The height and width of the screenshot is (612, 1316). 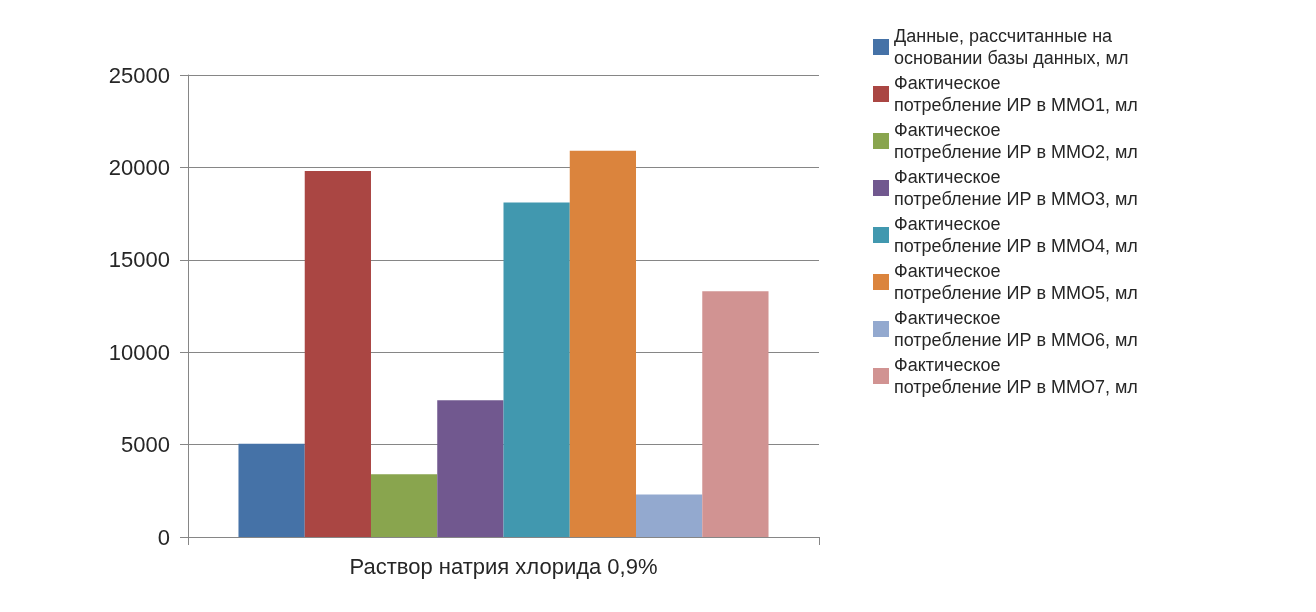 What do you see at coordinates (1011, 47) in the screenshot?
I see `legend-label: Данные, рассчитанные на основании базы данных, мл` at bounding box center [1011, 47].